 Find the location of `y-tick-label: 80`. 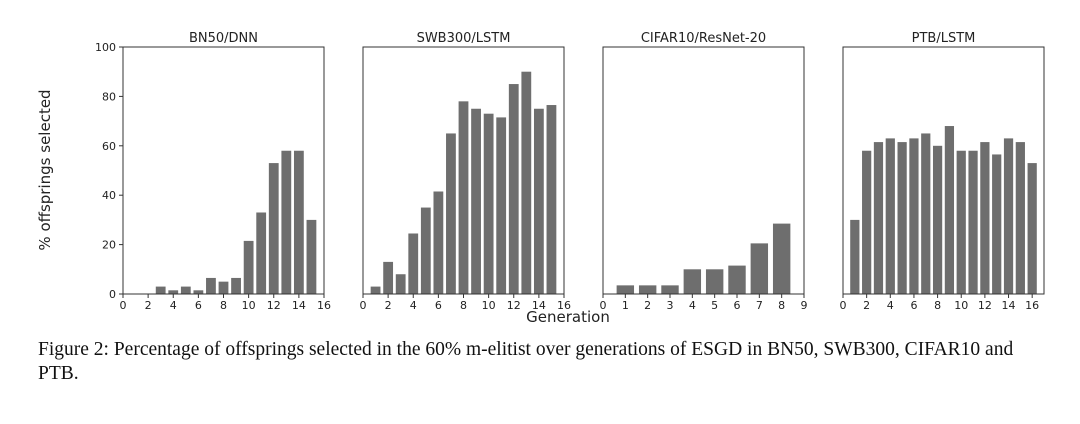

y-tick-label: 80 is located at coordinates (109, 96).